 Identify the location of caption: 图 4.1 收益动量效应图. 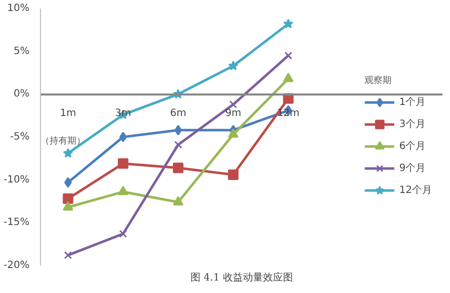
(241, 278).